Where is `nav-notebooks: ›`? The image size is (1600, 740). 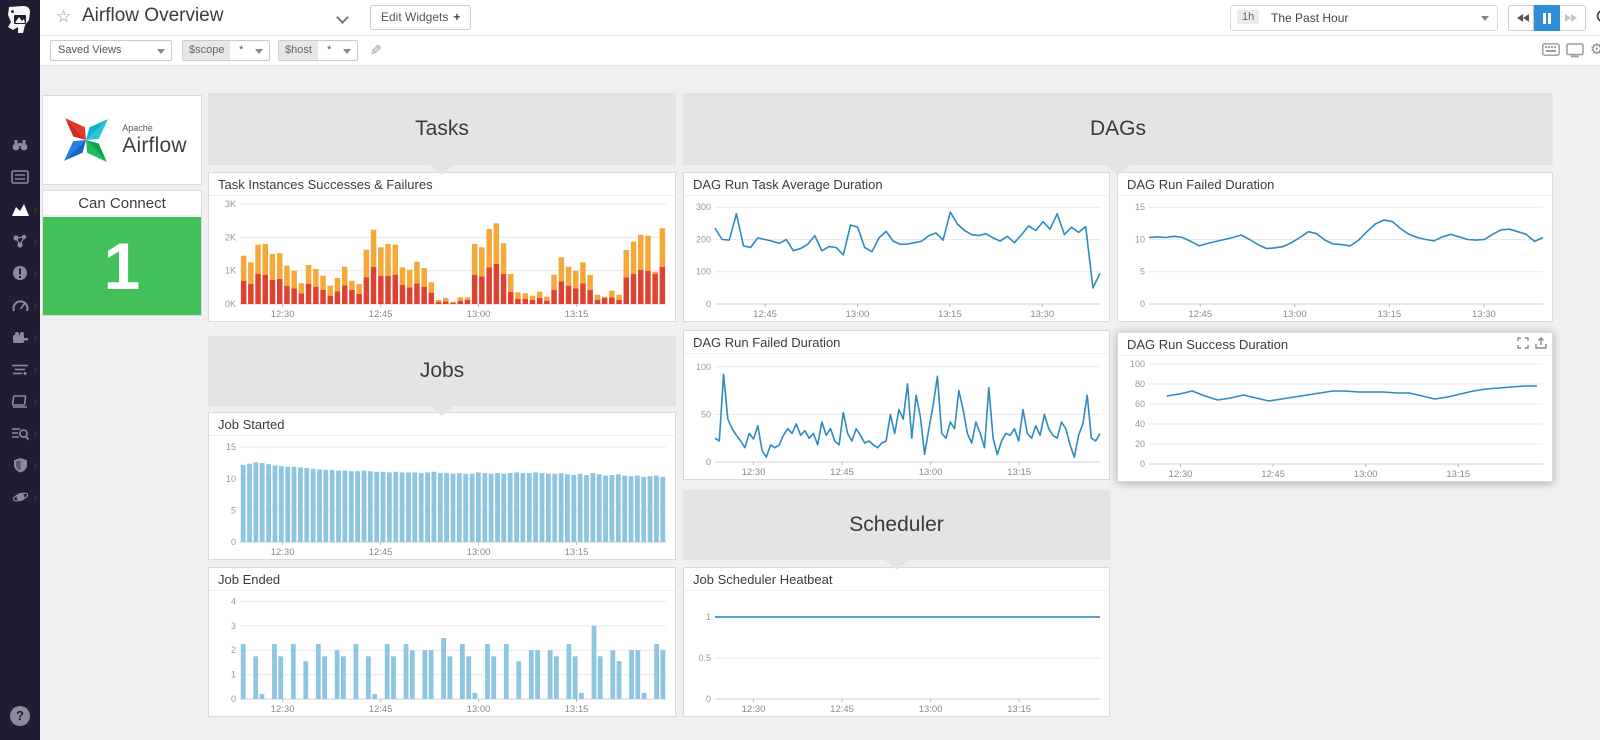
nav-notebooks: › is located at coordinates (20, 401).